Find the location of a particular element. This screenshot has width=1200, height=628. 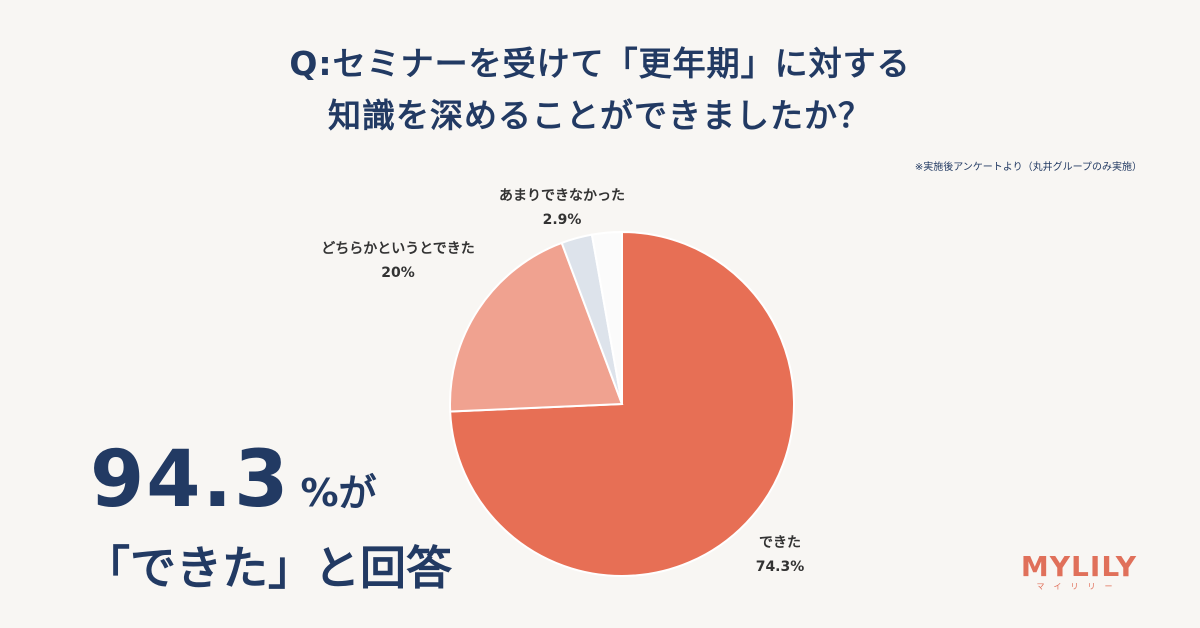

slice-value-label-2: 2.9% is located at coordinates (562, 220).